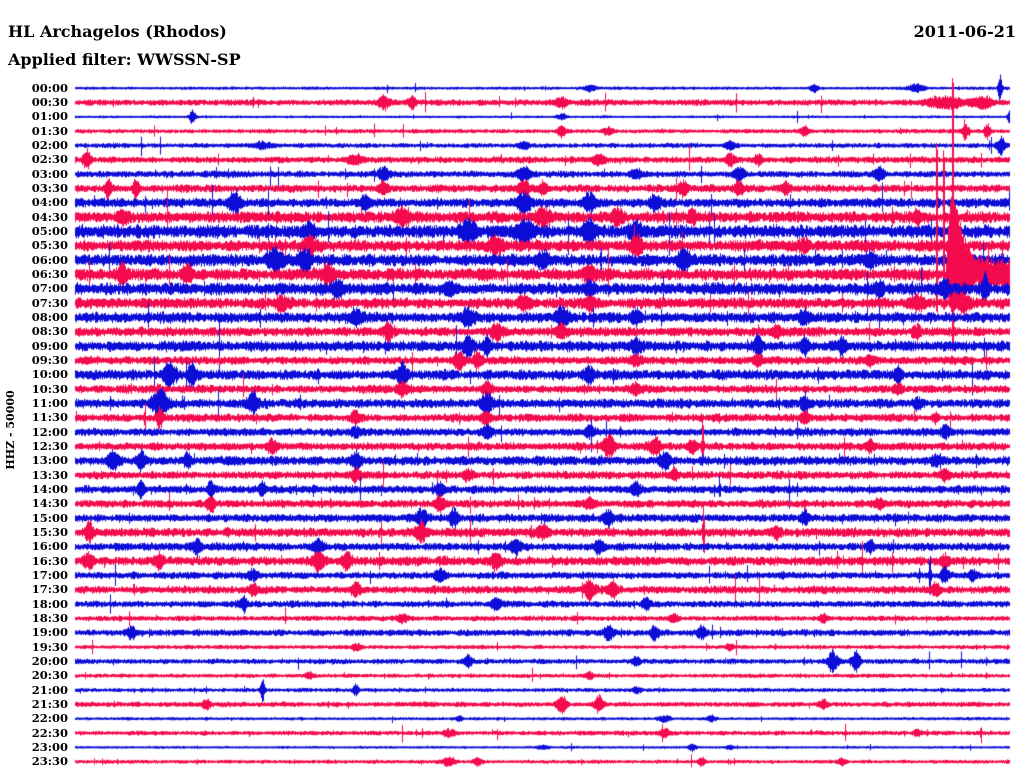 The image size is (1024, 780). I want to click on time-label: 13:30, so click(49, 474).